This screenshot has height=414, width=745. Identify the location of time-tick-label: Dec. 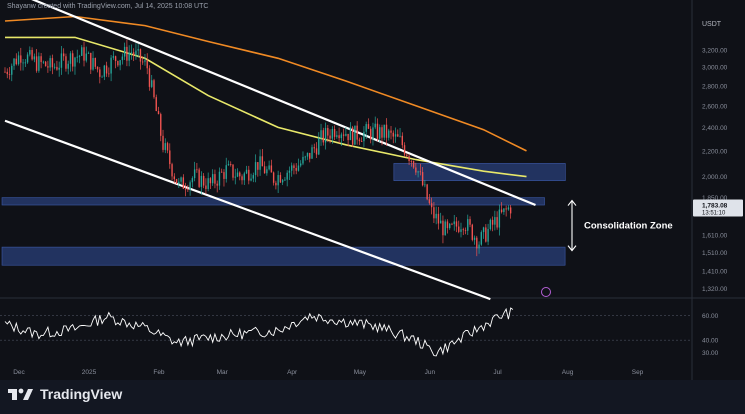
(19, 372).